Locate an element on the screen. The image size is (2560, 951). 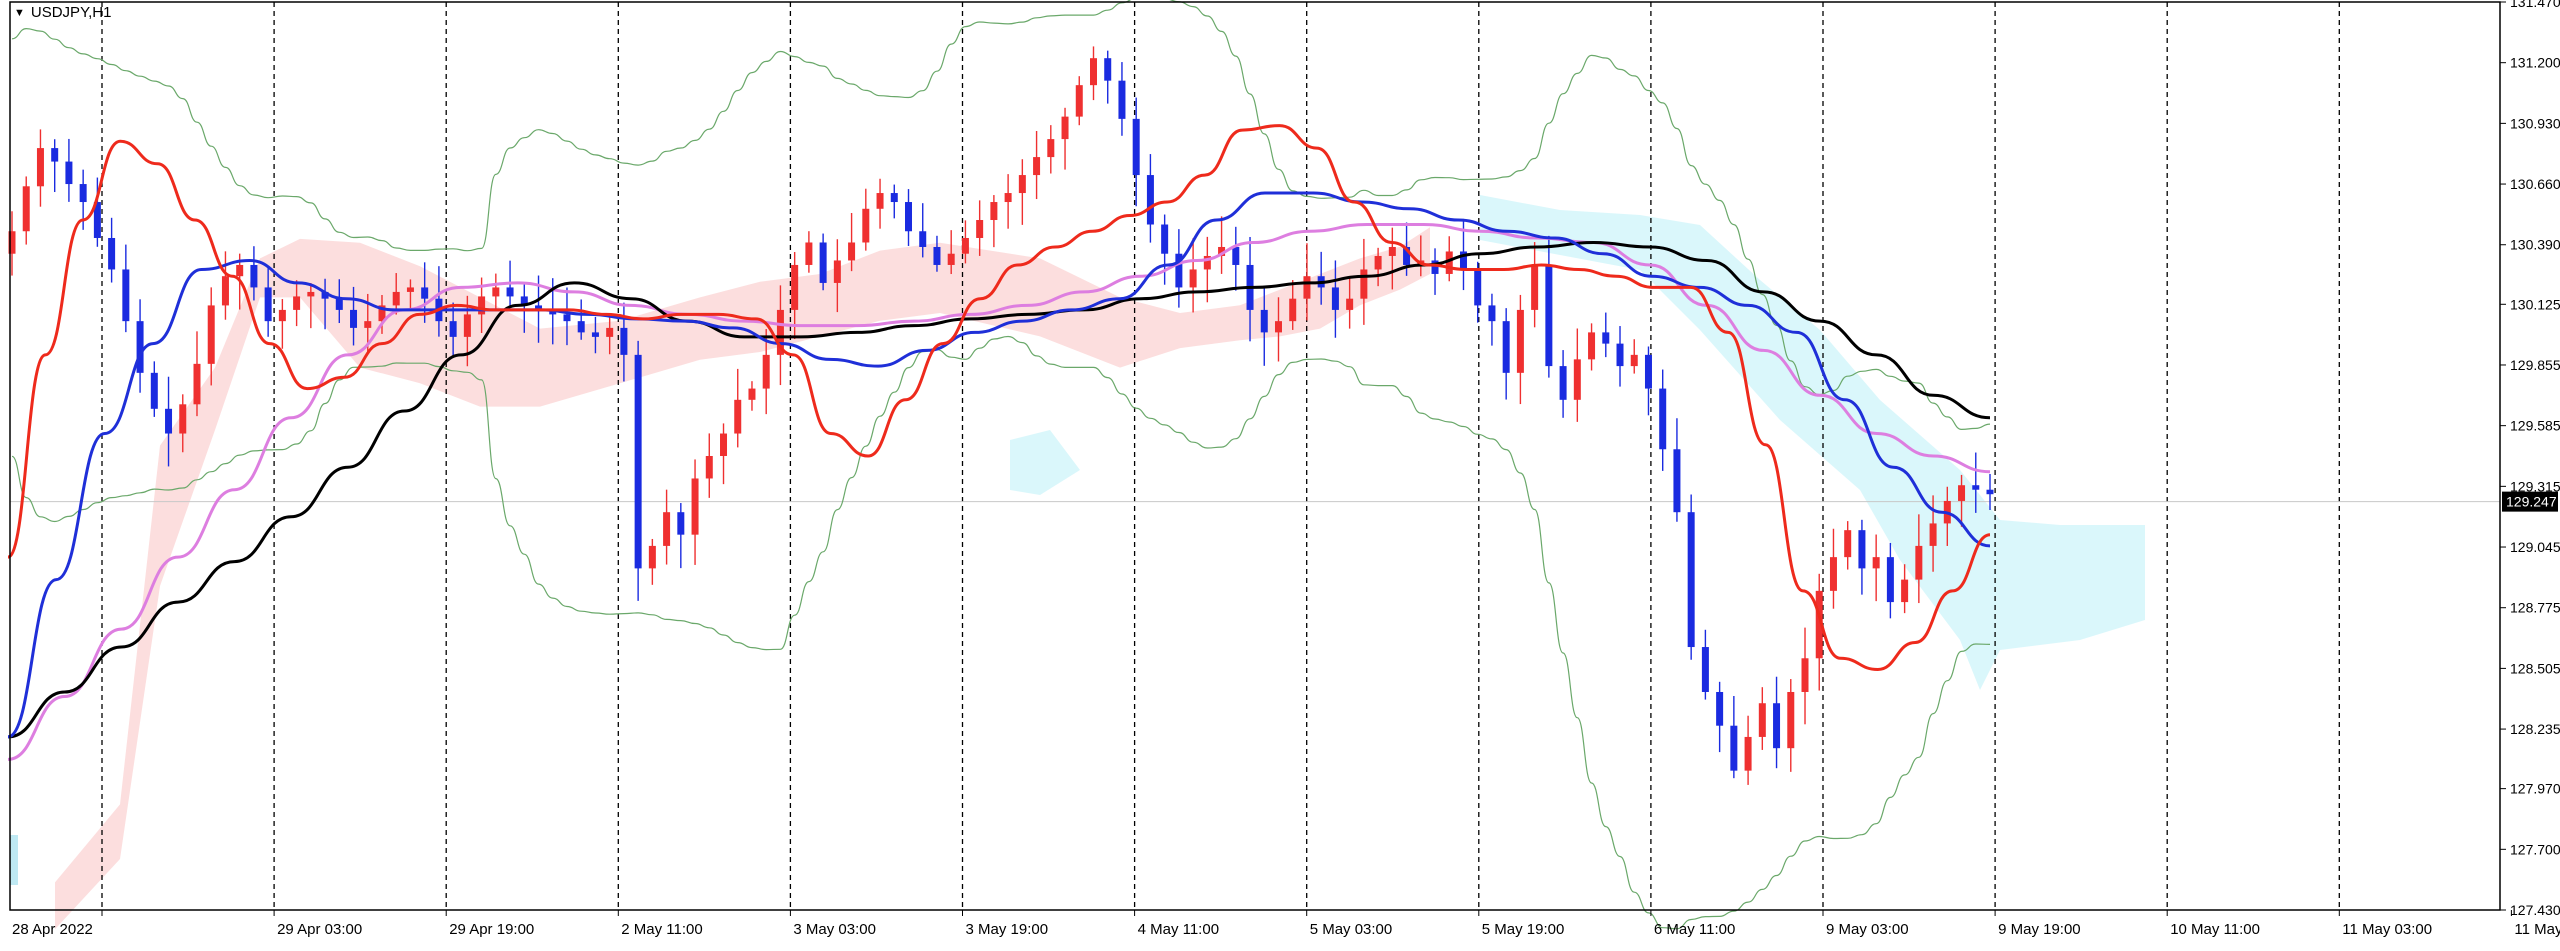
time-tick-label: 6 May 11:00 is located at coordinates (1694, 929).